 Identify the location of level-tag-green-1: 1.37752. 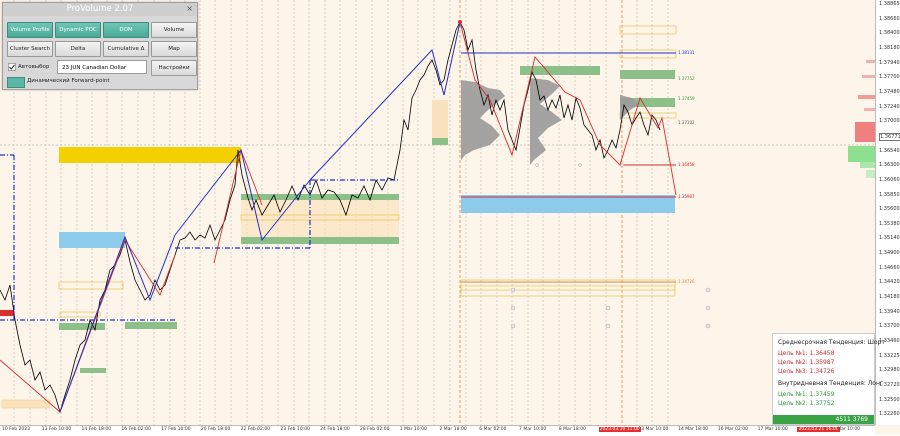
(686, 78).